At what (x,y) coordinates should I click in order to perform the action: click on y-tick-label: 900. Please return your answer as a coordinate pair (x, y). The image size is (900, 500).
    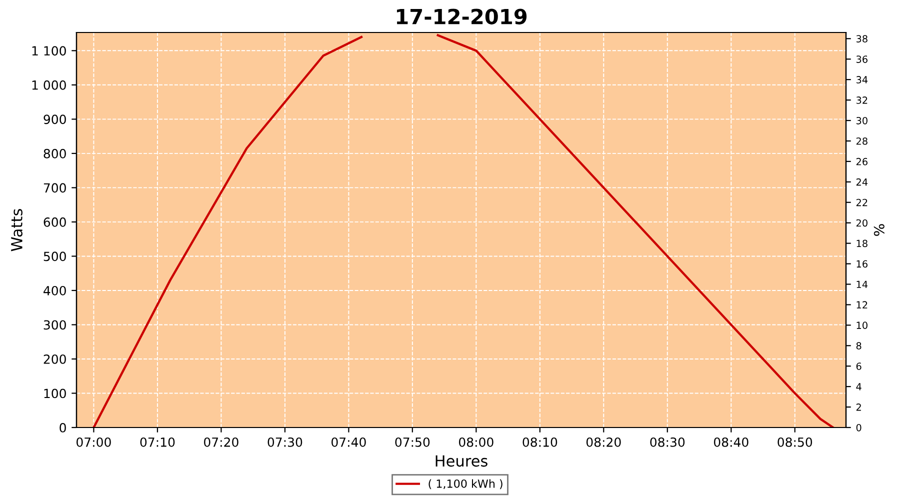
    Looking at the image, I should click on (55, 119).